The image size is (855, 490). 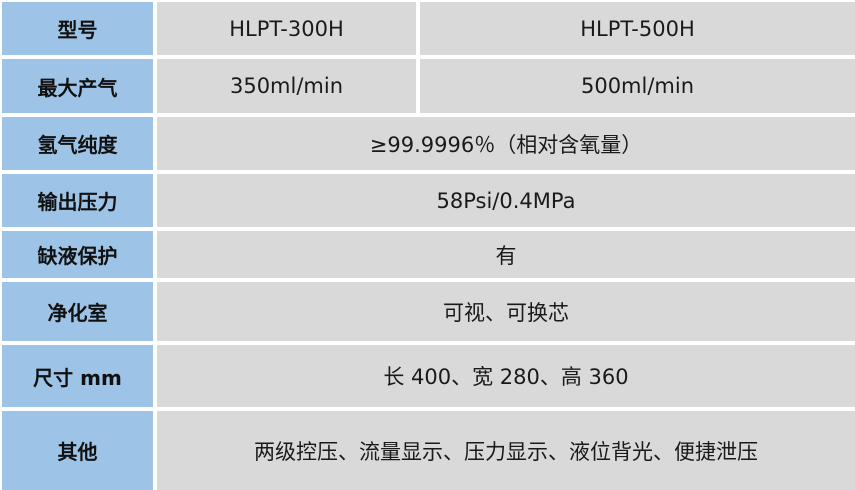 I want to click on pressure-value: 58Psi/0.4MPa, so click(x=506, y=200).